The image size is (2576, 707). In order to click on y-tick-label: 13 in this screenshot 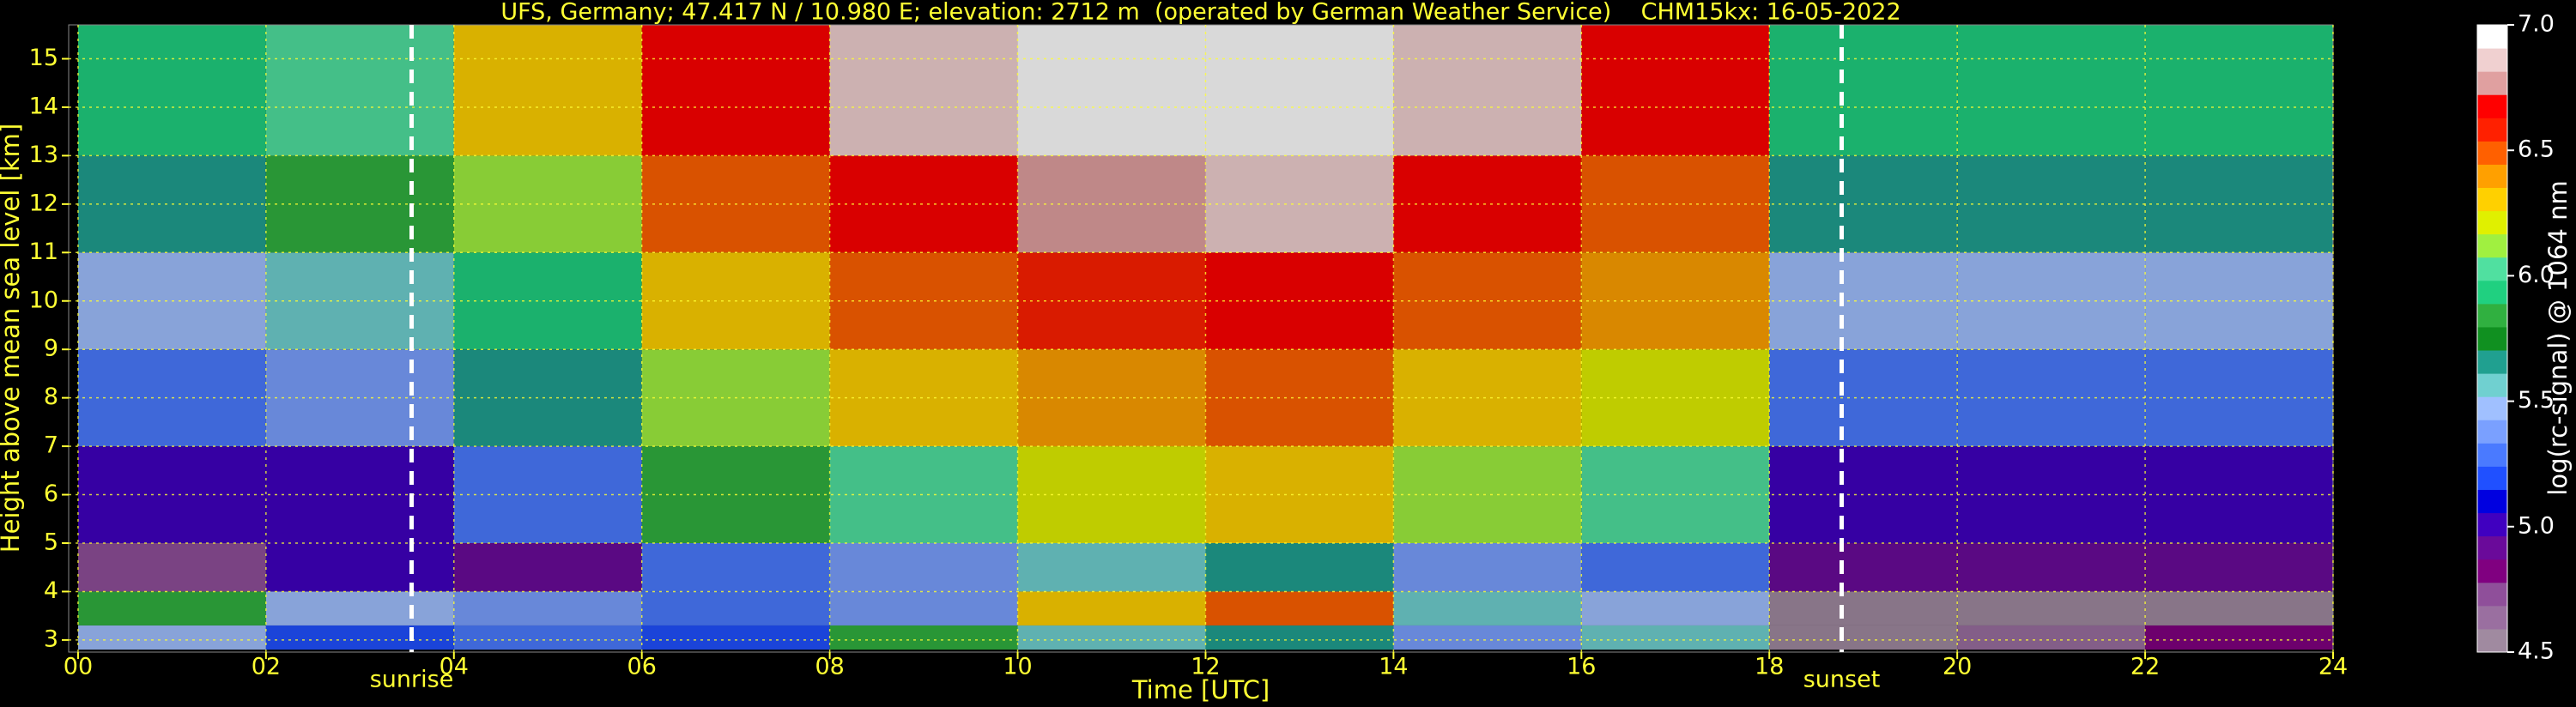, I will do `click(43, 155)`.